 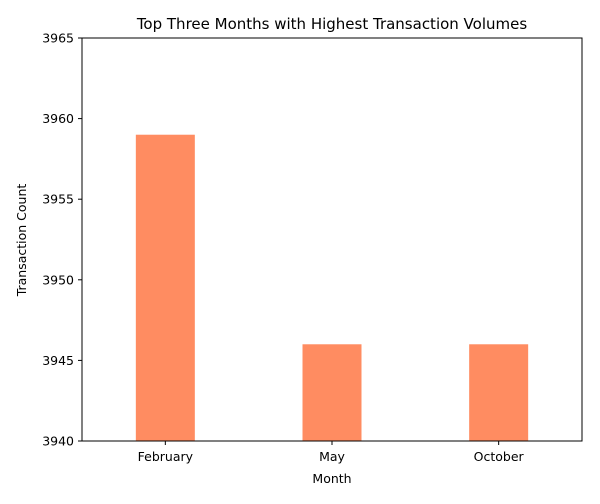 I want to click on x-axis-label: Month, so click(x=331, y=478).